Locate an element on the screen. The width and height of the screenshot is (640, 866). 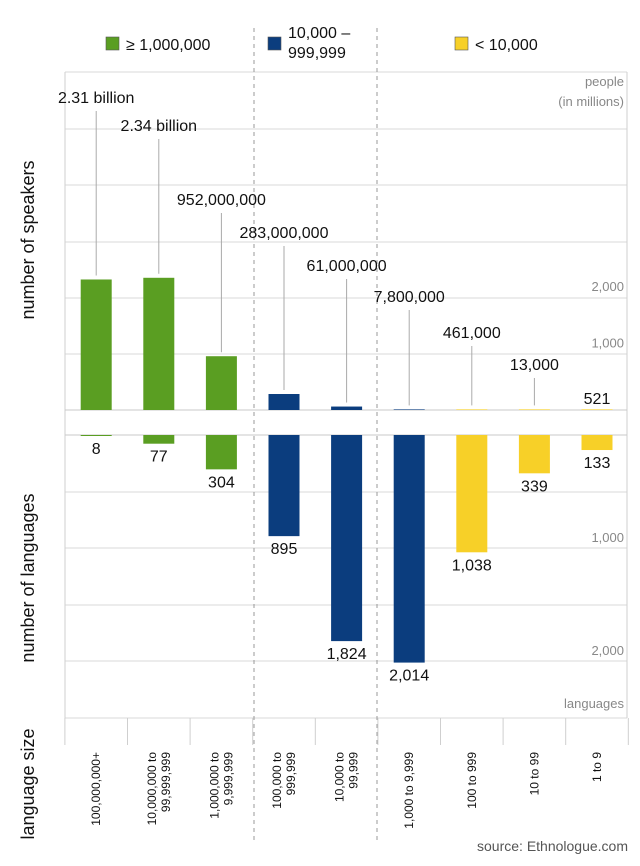
category-label-line: 10 to 99 is located at coordinates (534, 774).